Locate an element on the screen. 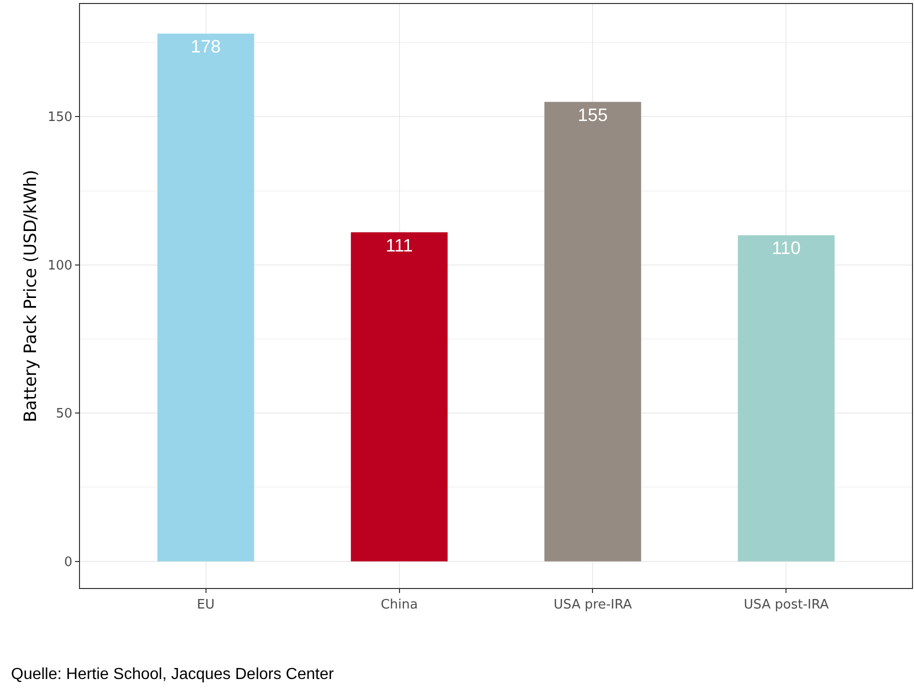 The height and width of the screenshot is (688, 914). data-label: 178 is located at coordinates (205, 46).